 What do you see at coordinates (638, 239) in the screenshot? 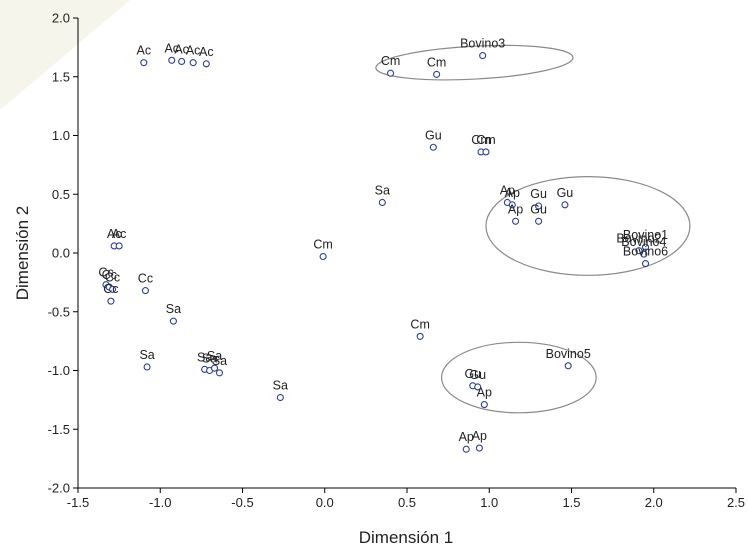
I see `point-label: Bovino2` at bounding box center [638, 239].